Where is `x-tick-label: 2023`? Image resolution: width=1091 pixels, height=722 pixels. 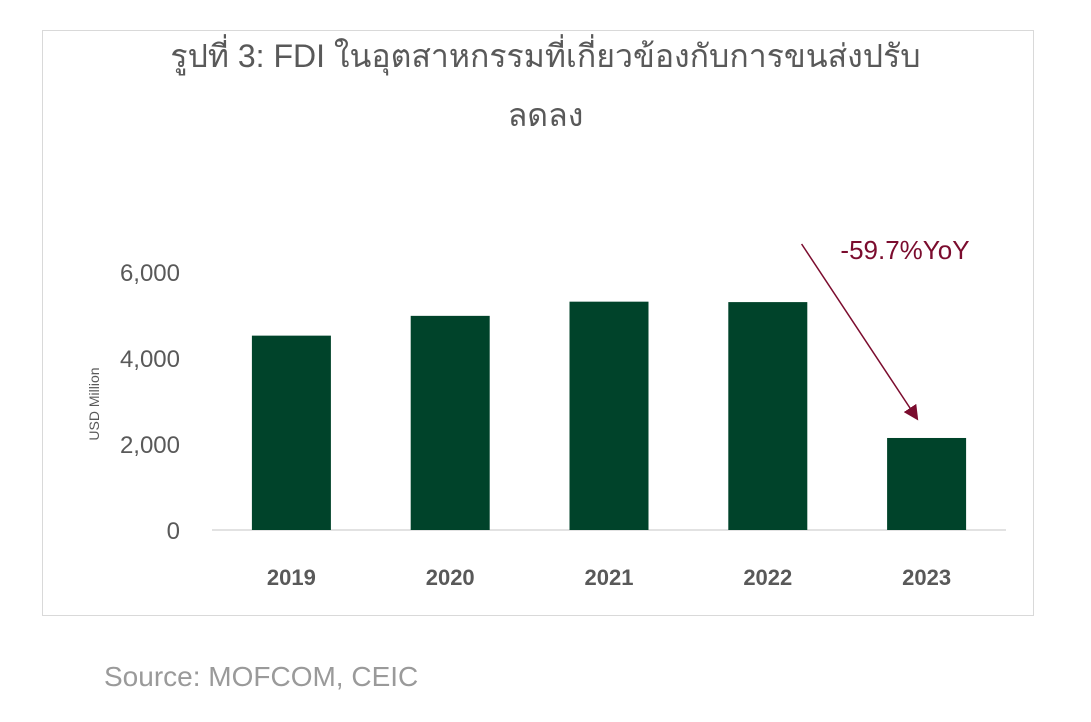 x-tick-label: 2023 is located at coordinates (926, 577).